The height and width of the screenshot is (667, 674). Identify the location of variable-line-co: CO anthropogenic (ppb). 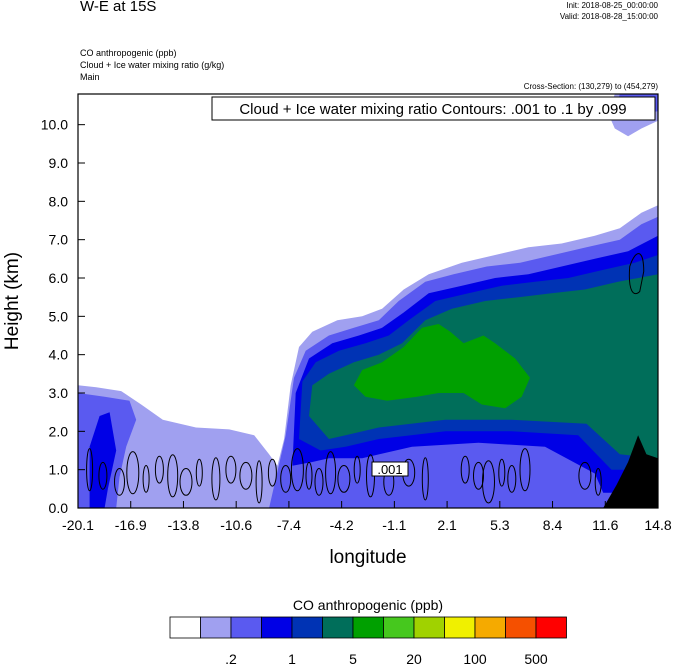
(128, 53).